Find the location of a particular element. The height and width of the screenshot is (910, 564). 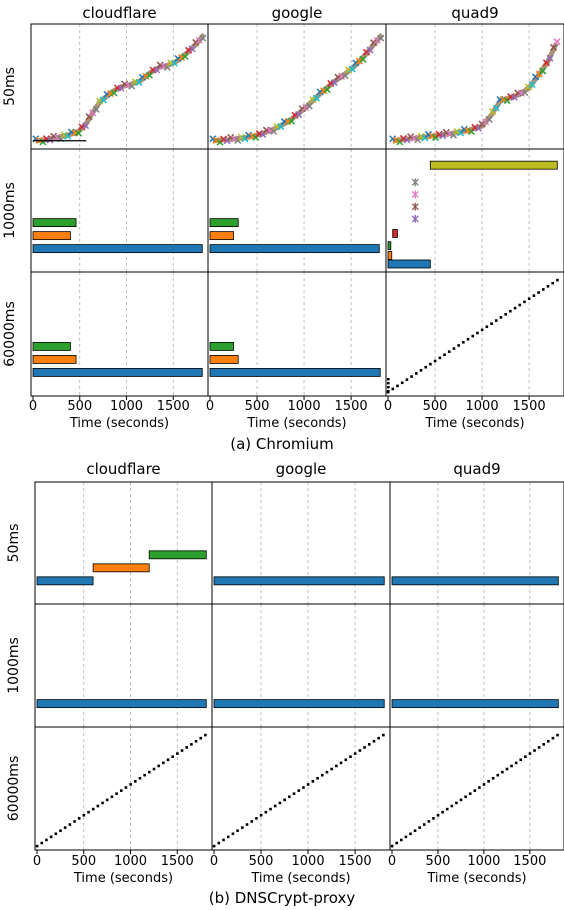

column-frame is located at coordinates (474, 210).